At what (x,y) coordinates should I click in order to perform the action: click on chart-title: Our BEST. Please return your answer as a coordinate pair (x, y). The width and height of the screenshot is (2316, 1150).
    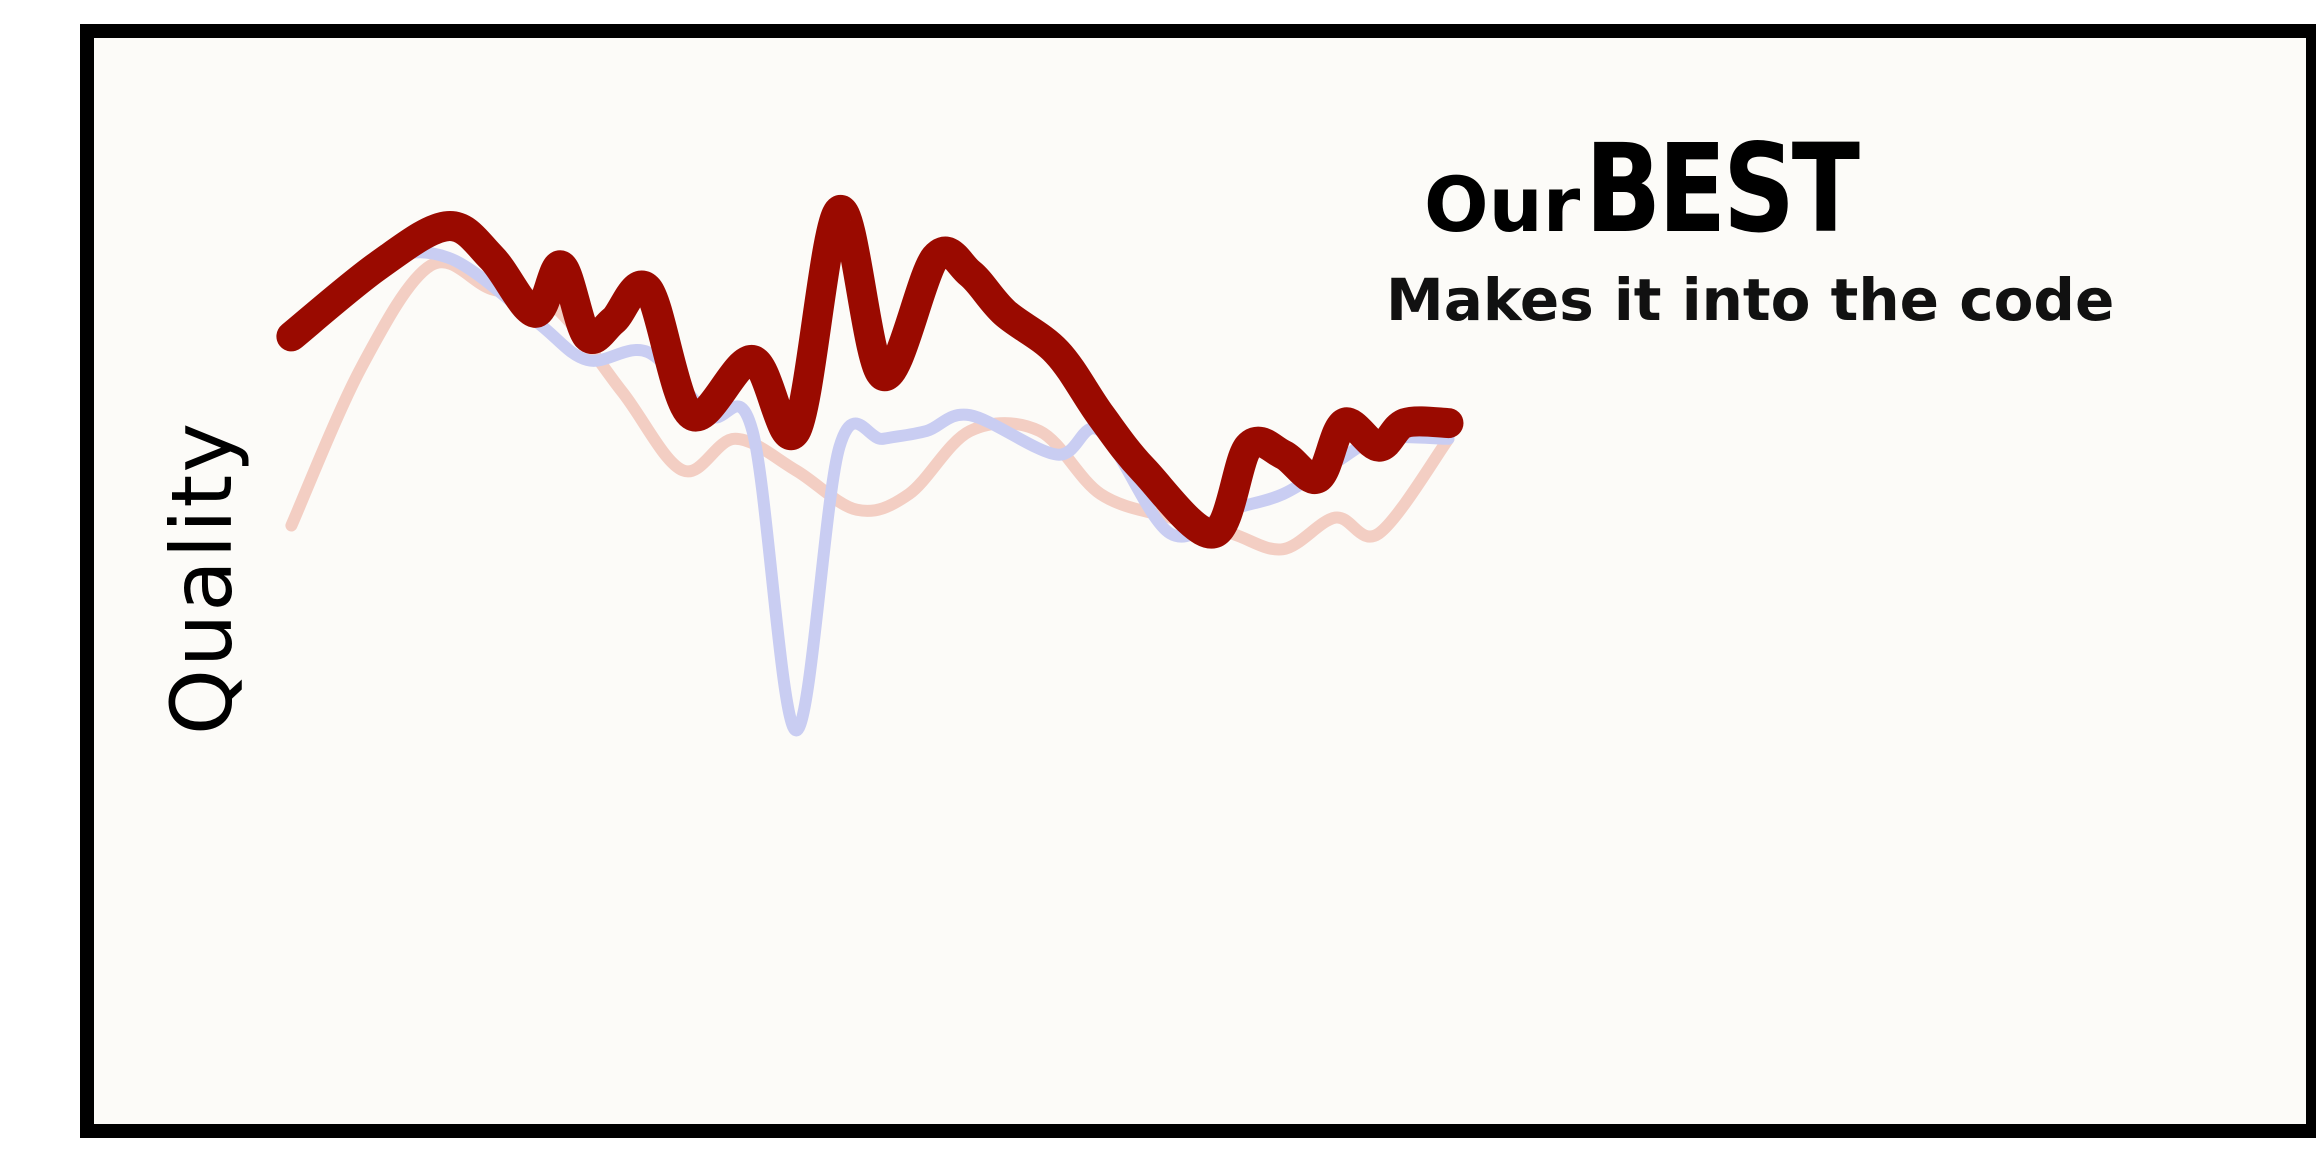
    Looking at the image, I should click on (1670, 189).